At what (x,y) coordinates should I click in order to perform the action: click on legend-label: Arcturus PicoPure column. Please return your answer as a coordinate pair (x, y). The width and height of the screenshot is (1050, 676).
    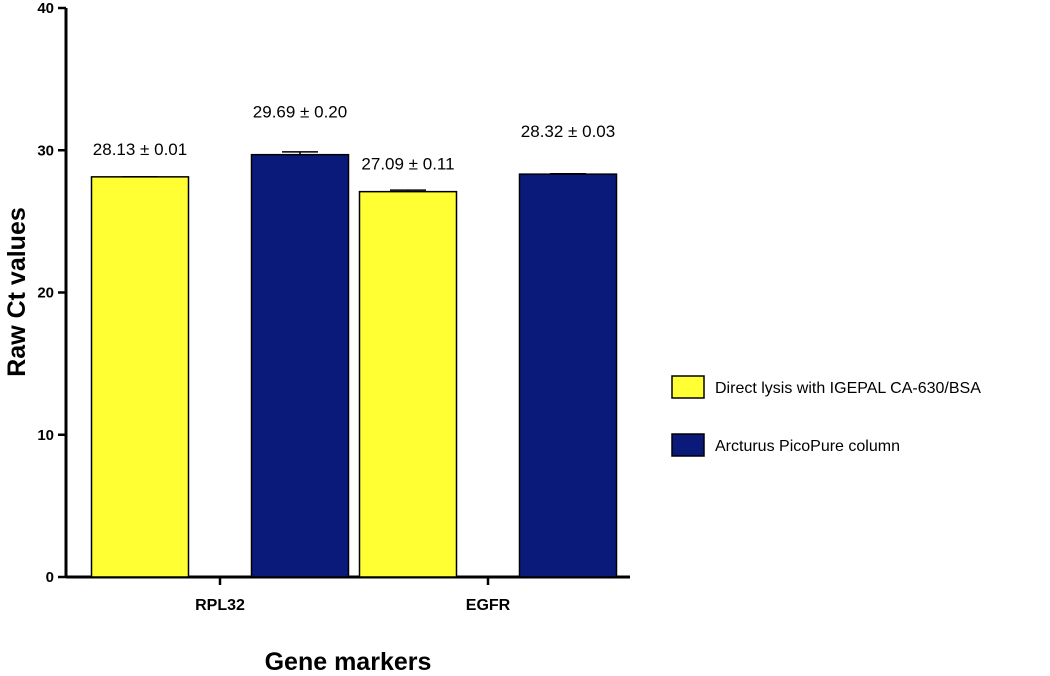
    Looking at the image, I should click on (807, 446).